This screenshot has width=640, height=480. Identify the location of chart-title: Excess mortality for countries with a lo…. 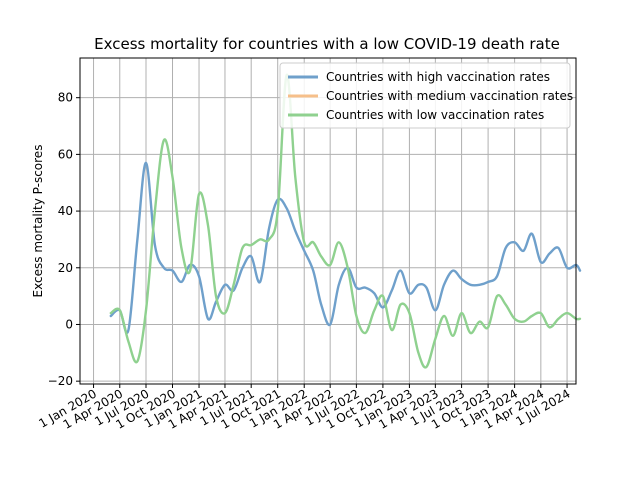
(327, 44).